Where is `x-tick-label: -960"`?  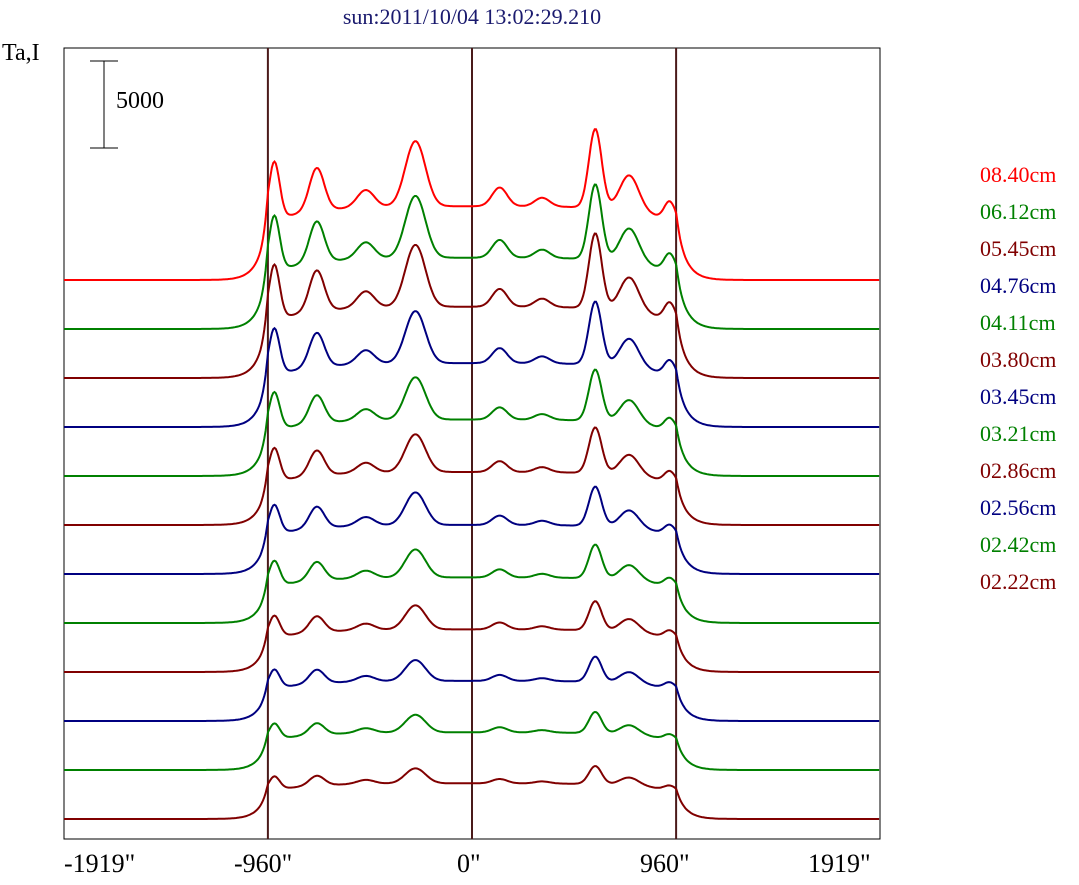
x-tick-label: -960" is located at coordinates (263, 863).